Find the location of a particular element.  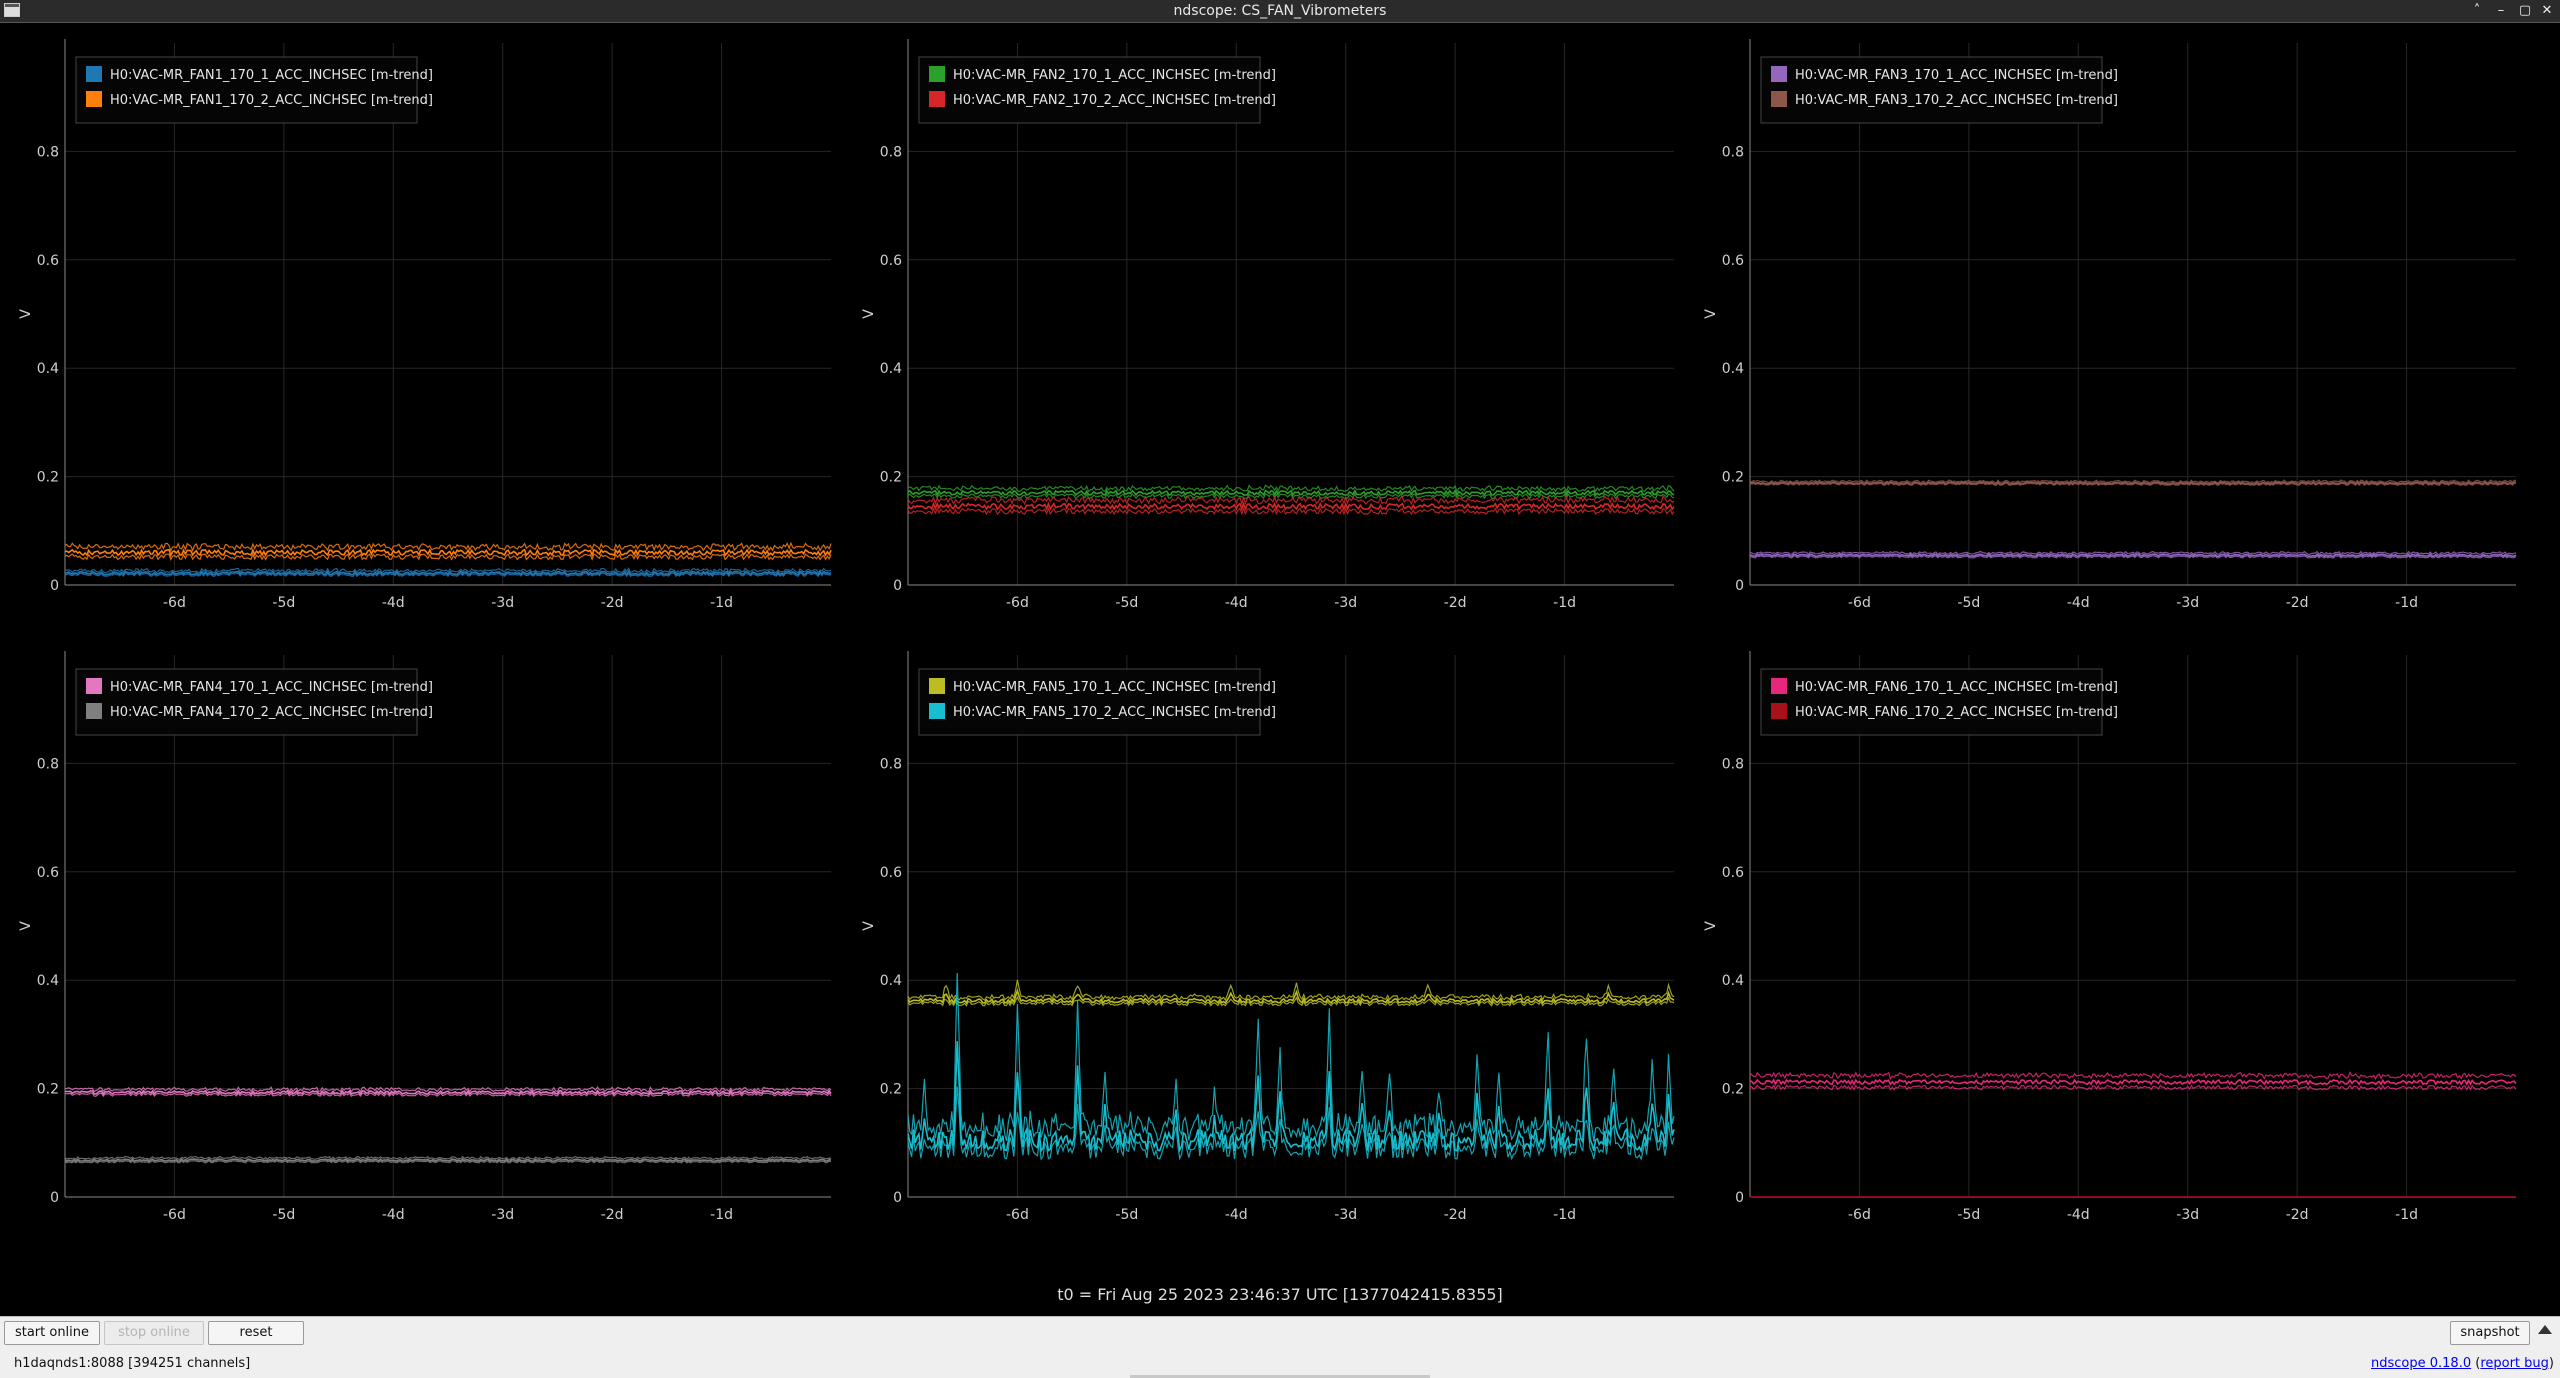

version-info: ndscope 0.18.0 (report bug) is located at coordinates (2462, 1363).